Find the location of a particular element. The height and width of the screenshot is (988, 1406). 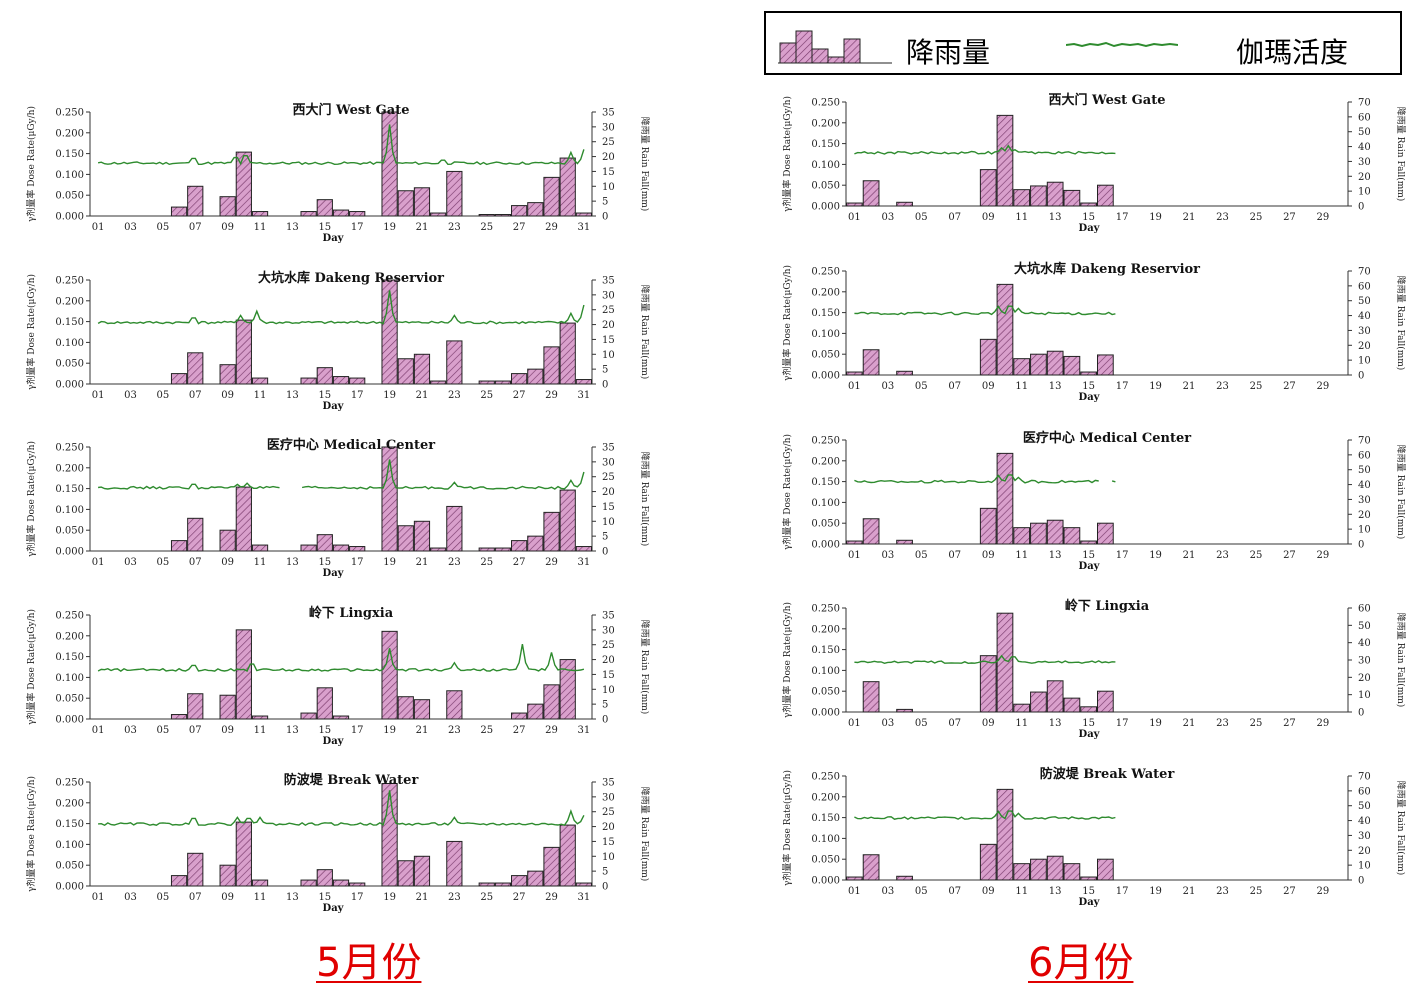

y-tick-label: 0.200 is located at coordinates (69, 301).